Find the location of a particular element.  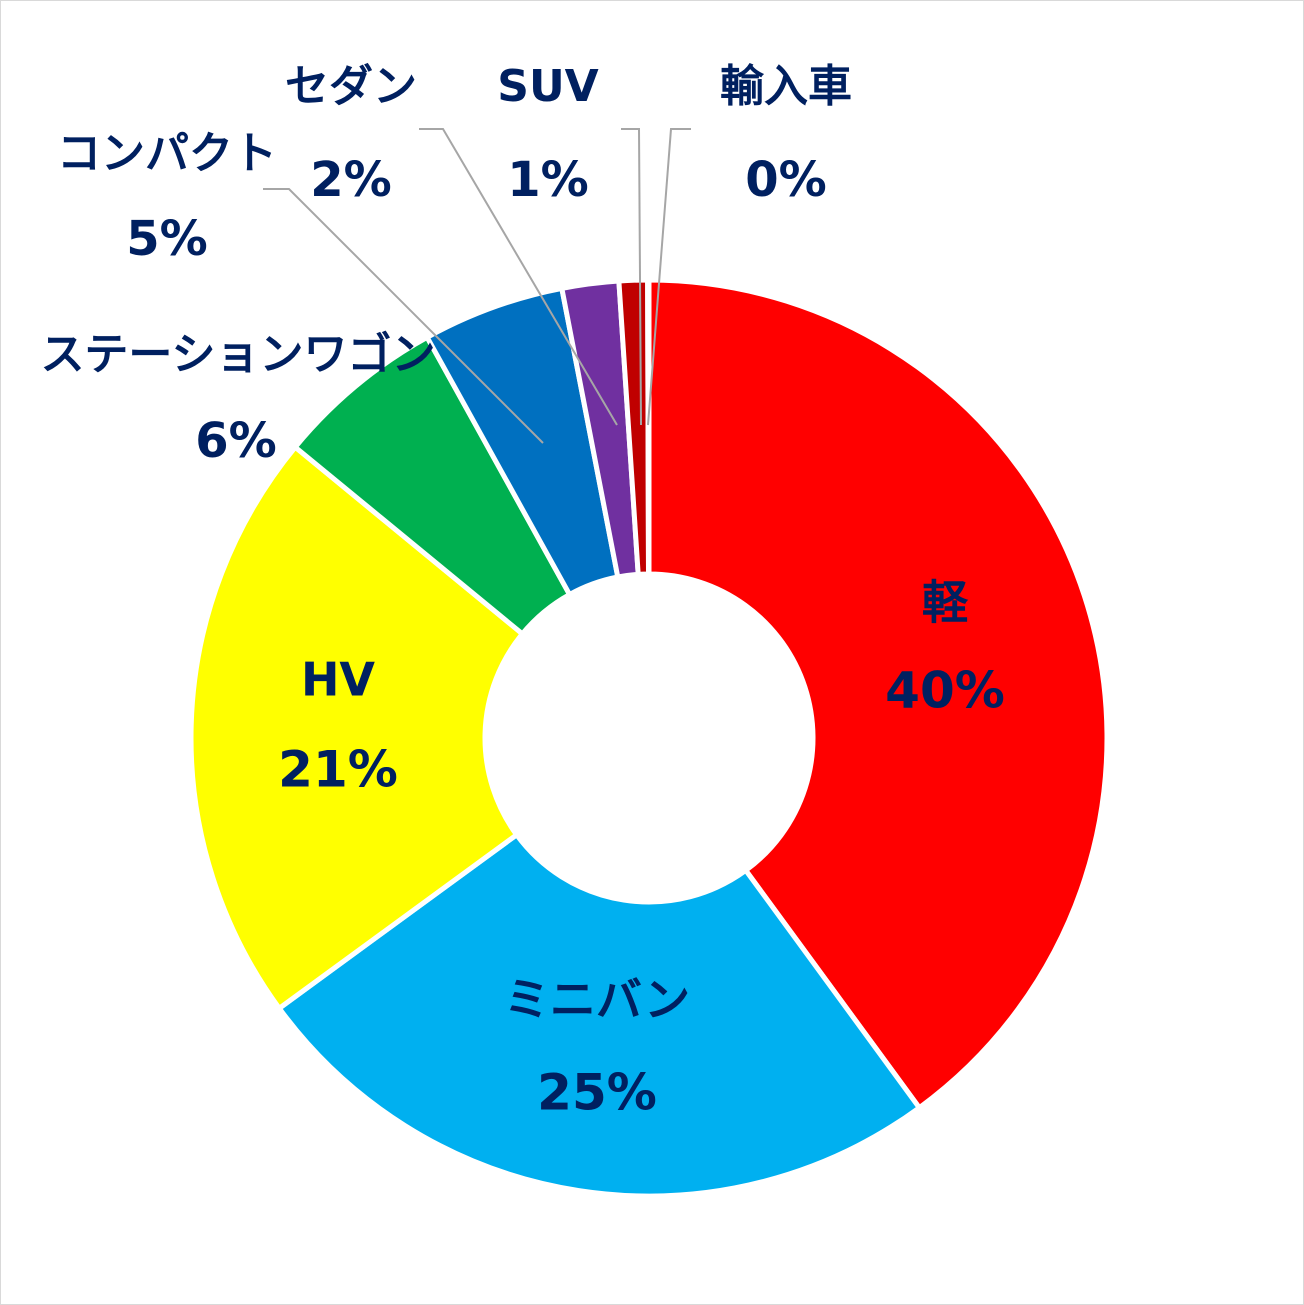

slice-value-label: 2% is located at coordinates (351, 180).